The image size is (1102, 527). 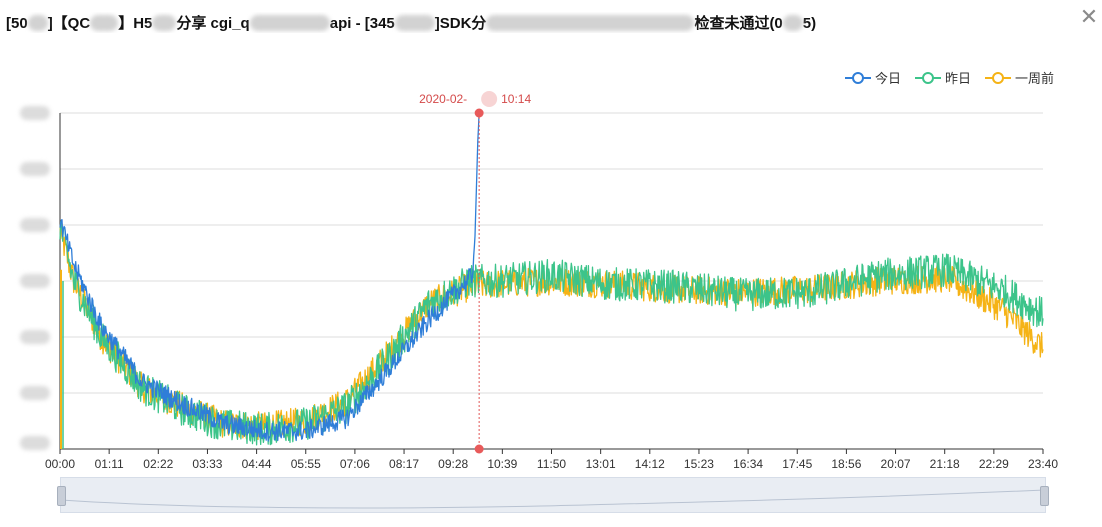 What do you see at coordinates (943, 77) in the screenshot?
I see `legend-item-yesterday: 昨日` at bounding box center [943, 77].